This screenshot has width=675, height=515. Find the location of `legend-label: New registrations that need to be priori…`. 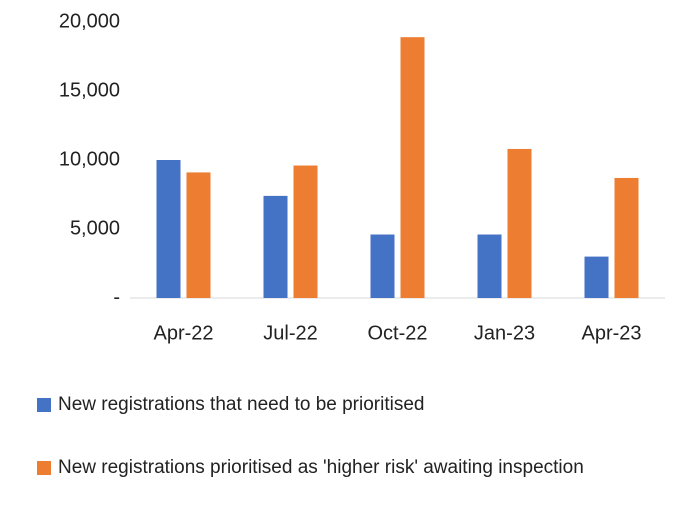

legend-label: New registrations that need to be priori… is located at coordinates (241, 404).